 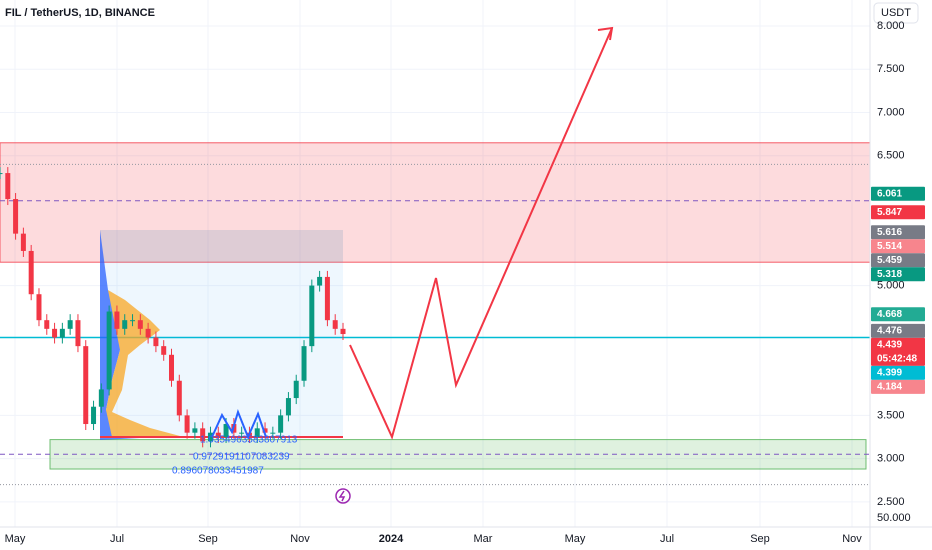 I want to click on events-bolt, so click(x=342, y=496).